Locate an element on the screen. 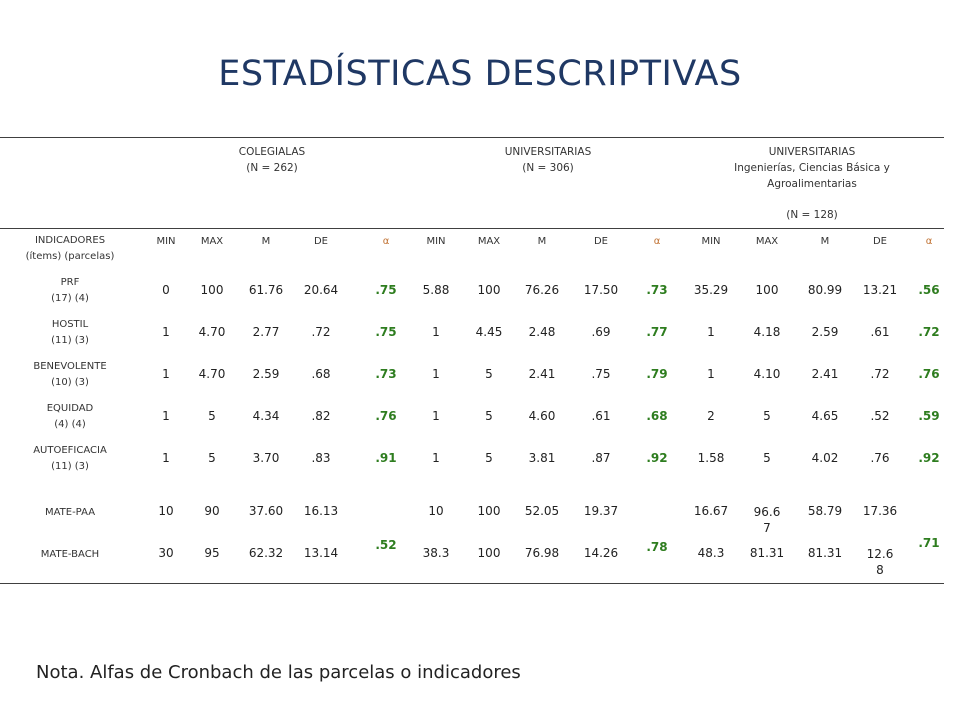  alpha-value: .78 is located at coordinates (657, 547).